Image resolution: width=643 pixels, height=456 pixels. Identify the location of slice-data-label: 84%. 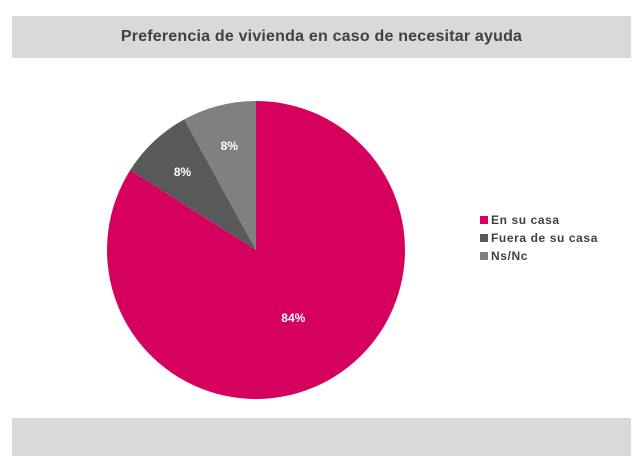
(293, 318).